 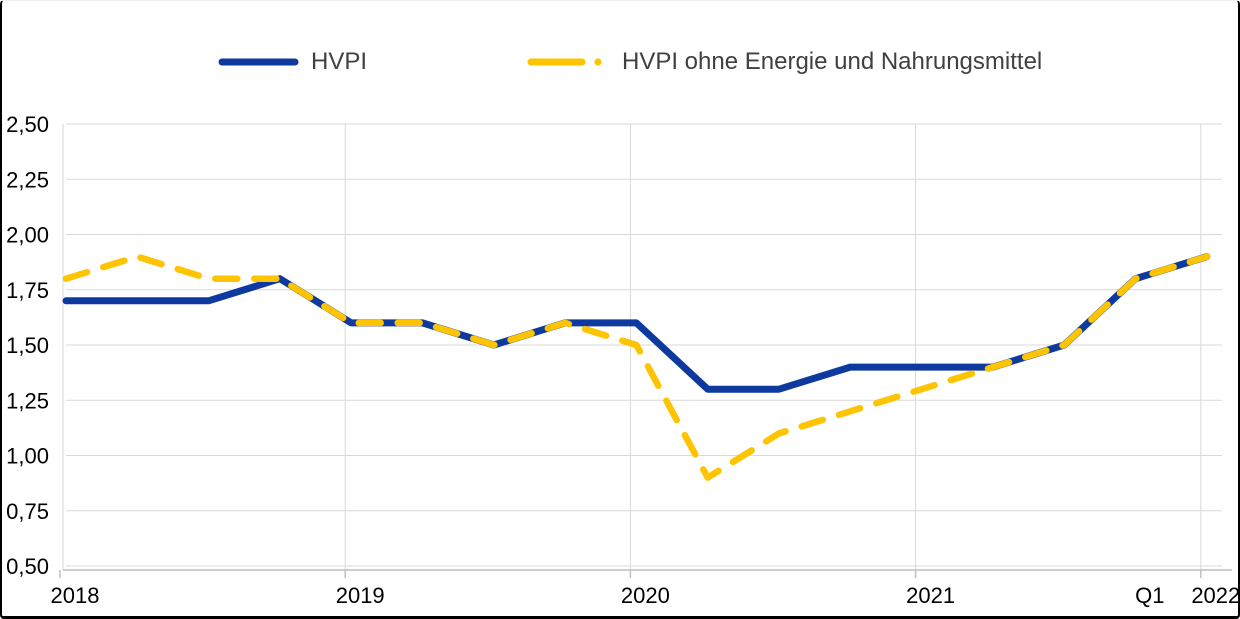 What do you see at coordinates (1207, 256) in the screenshot?
I see `core-line-end-dot` at bounding box center [1207, 256].